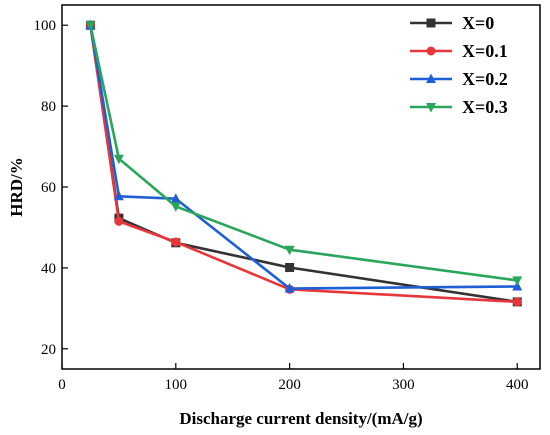 The height and width of the screenshot is (435, 550). Describe the element at coordinates (48, 188) in the screenshot. I see `y-tick-label: 60` at that location.